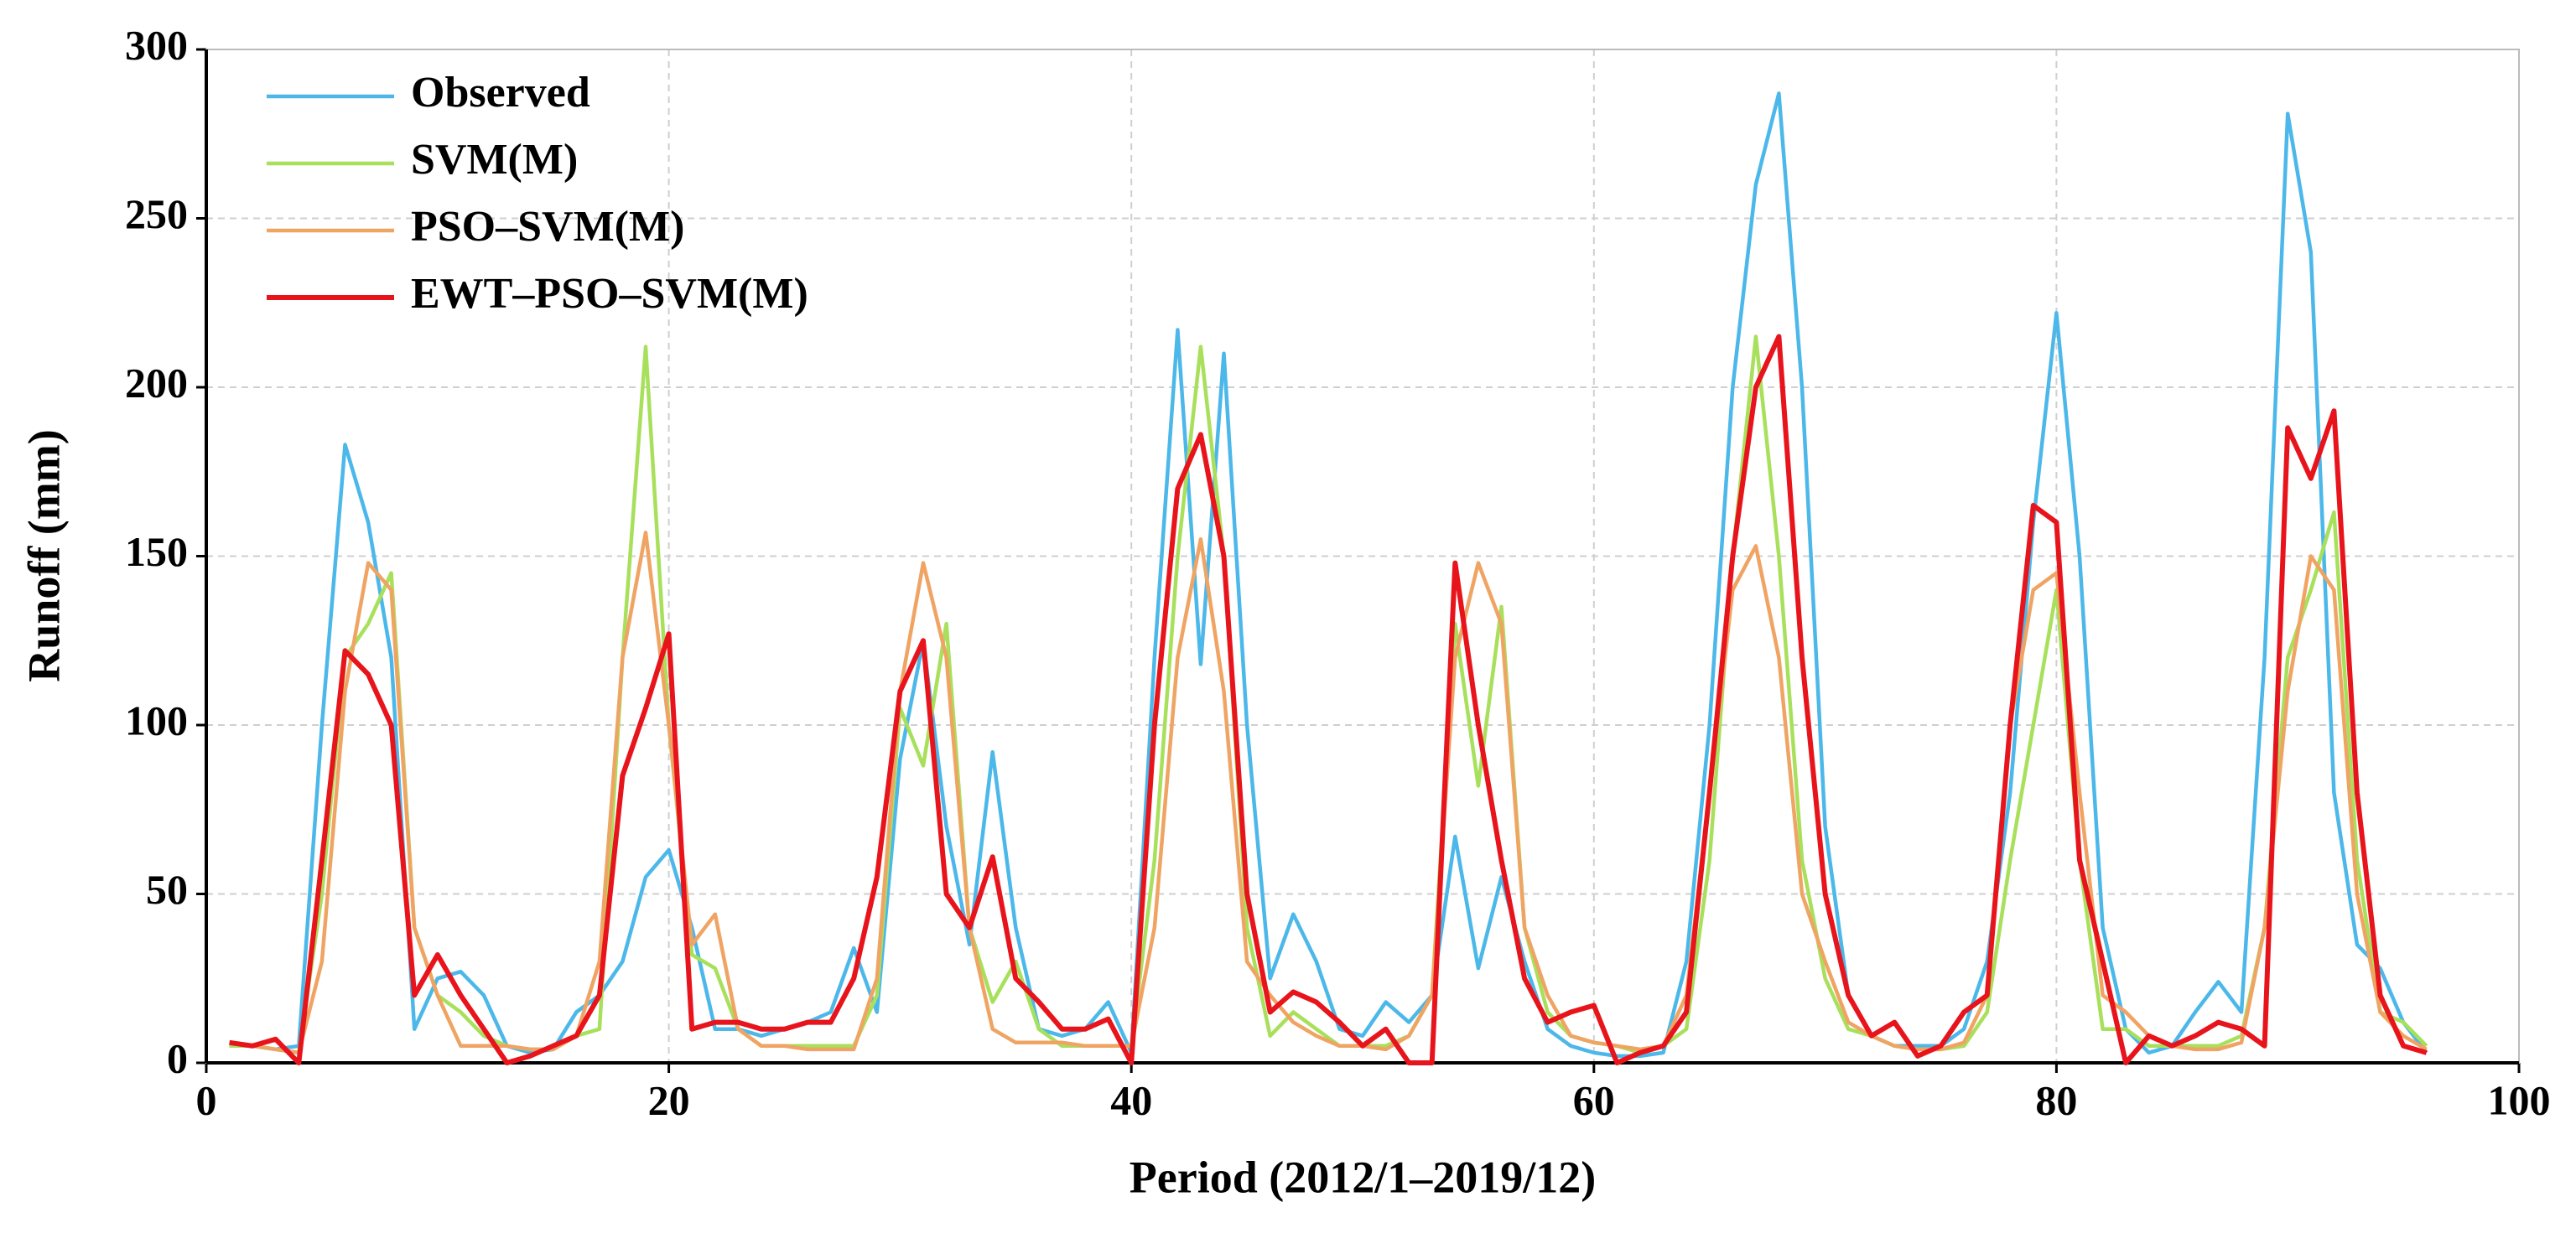 Image resolution: width=2576 pixels, height=1233 pixels. I want to click on x-tick-label: 20, so click(669, 1099).